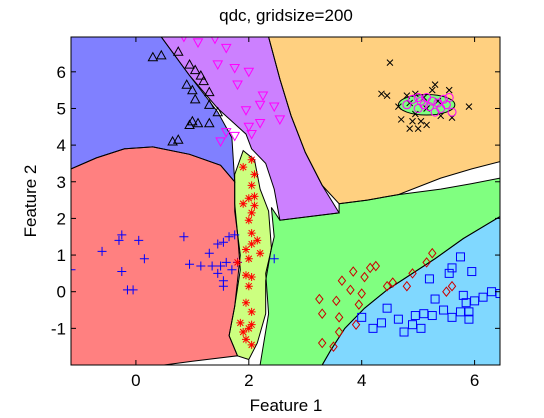 The height and width of the screenshot is (418, 544). What do you see at coordinates (474, 380) in the screenshot?
I see `x-tick-label: 6` at bounding box center [474, 380].